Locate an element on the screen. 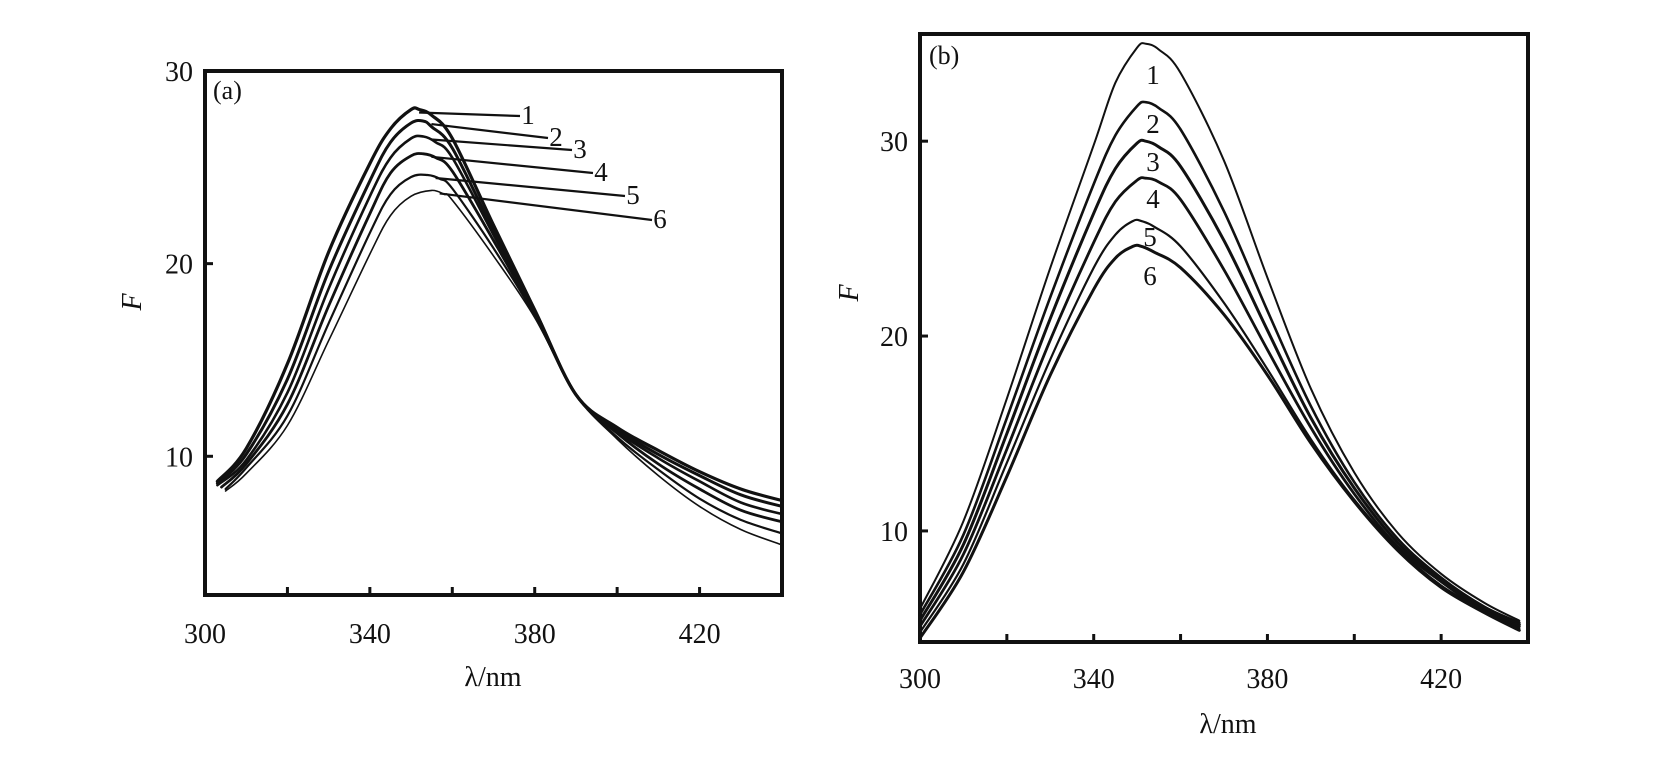 This screenshot has width=1675, height=766. series-label-6-b: 6 is located at coordinates (1150, 276).